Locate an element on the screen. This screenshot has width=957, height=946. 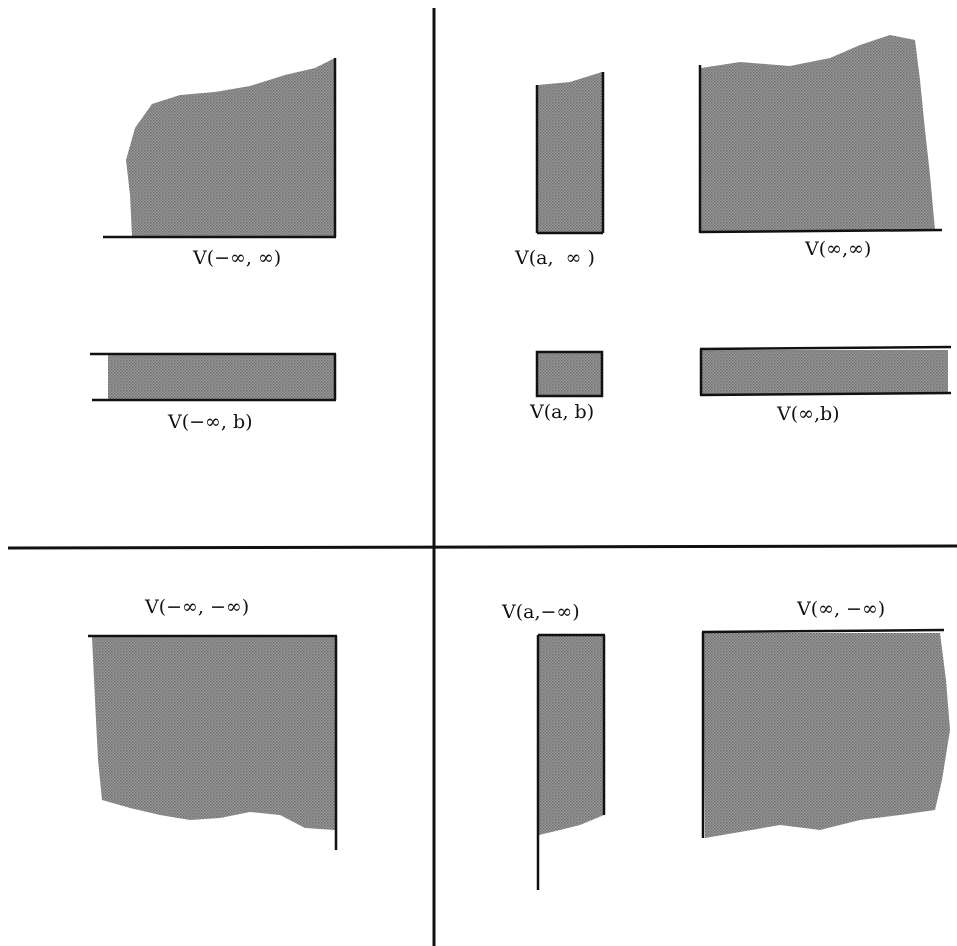
region-inf-inf: V(∞,∞) is located at coordinates (820, 147).